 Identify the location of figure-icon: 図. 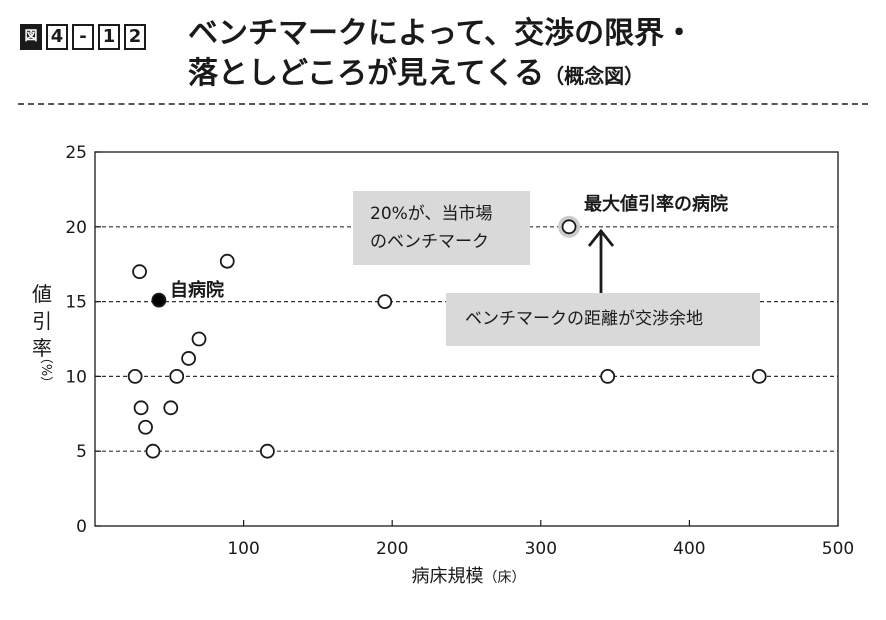
(31, 37).